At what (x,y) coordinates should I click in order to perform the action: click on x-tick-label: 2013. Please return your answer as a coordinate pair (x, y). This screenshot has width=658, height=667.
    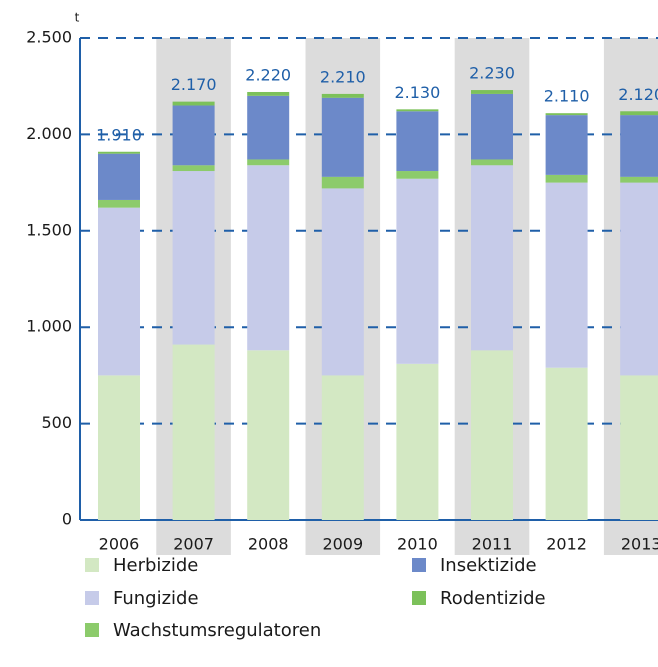
    Looking at the image, I should click on (639, 544).